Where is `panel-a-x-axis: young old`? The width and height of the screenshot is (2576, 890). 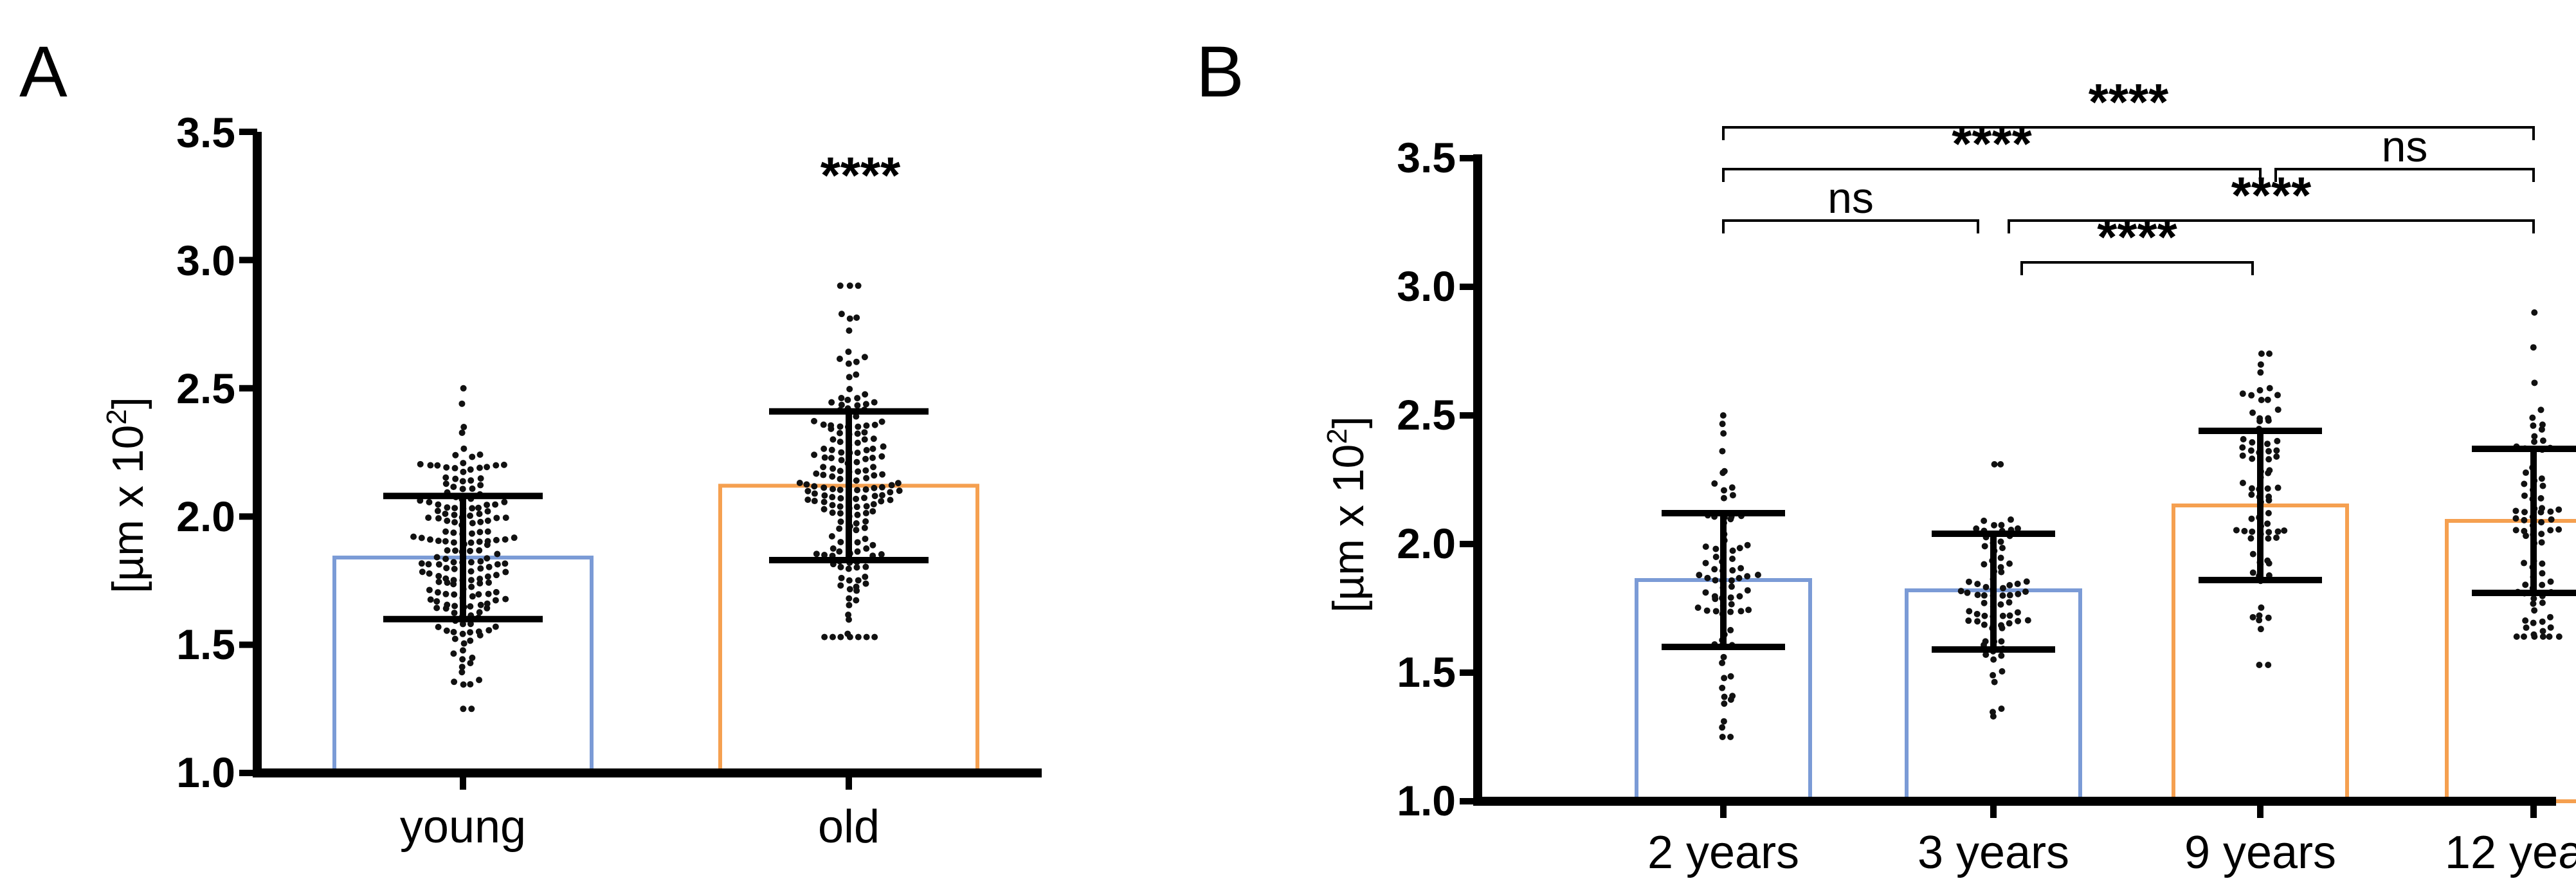
panel-a-x-axis: young old is located at coordinates (640, 813).